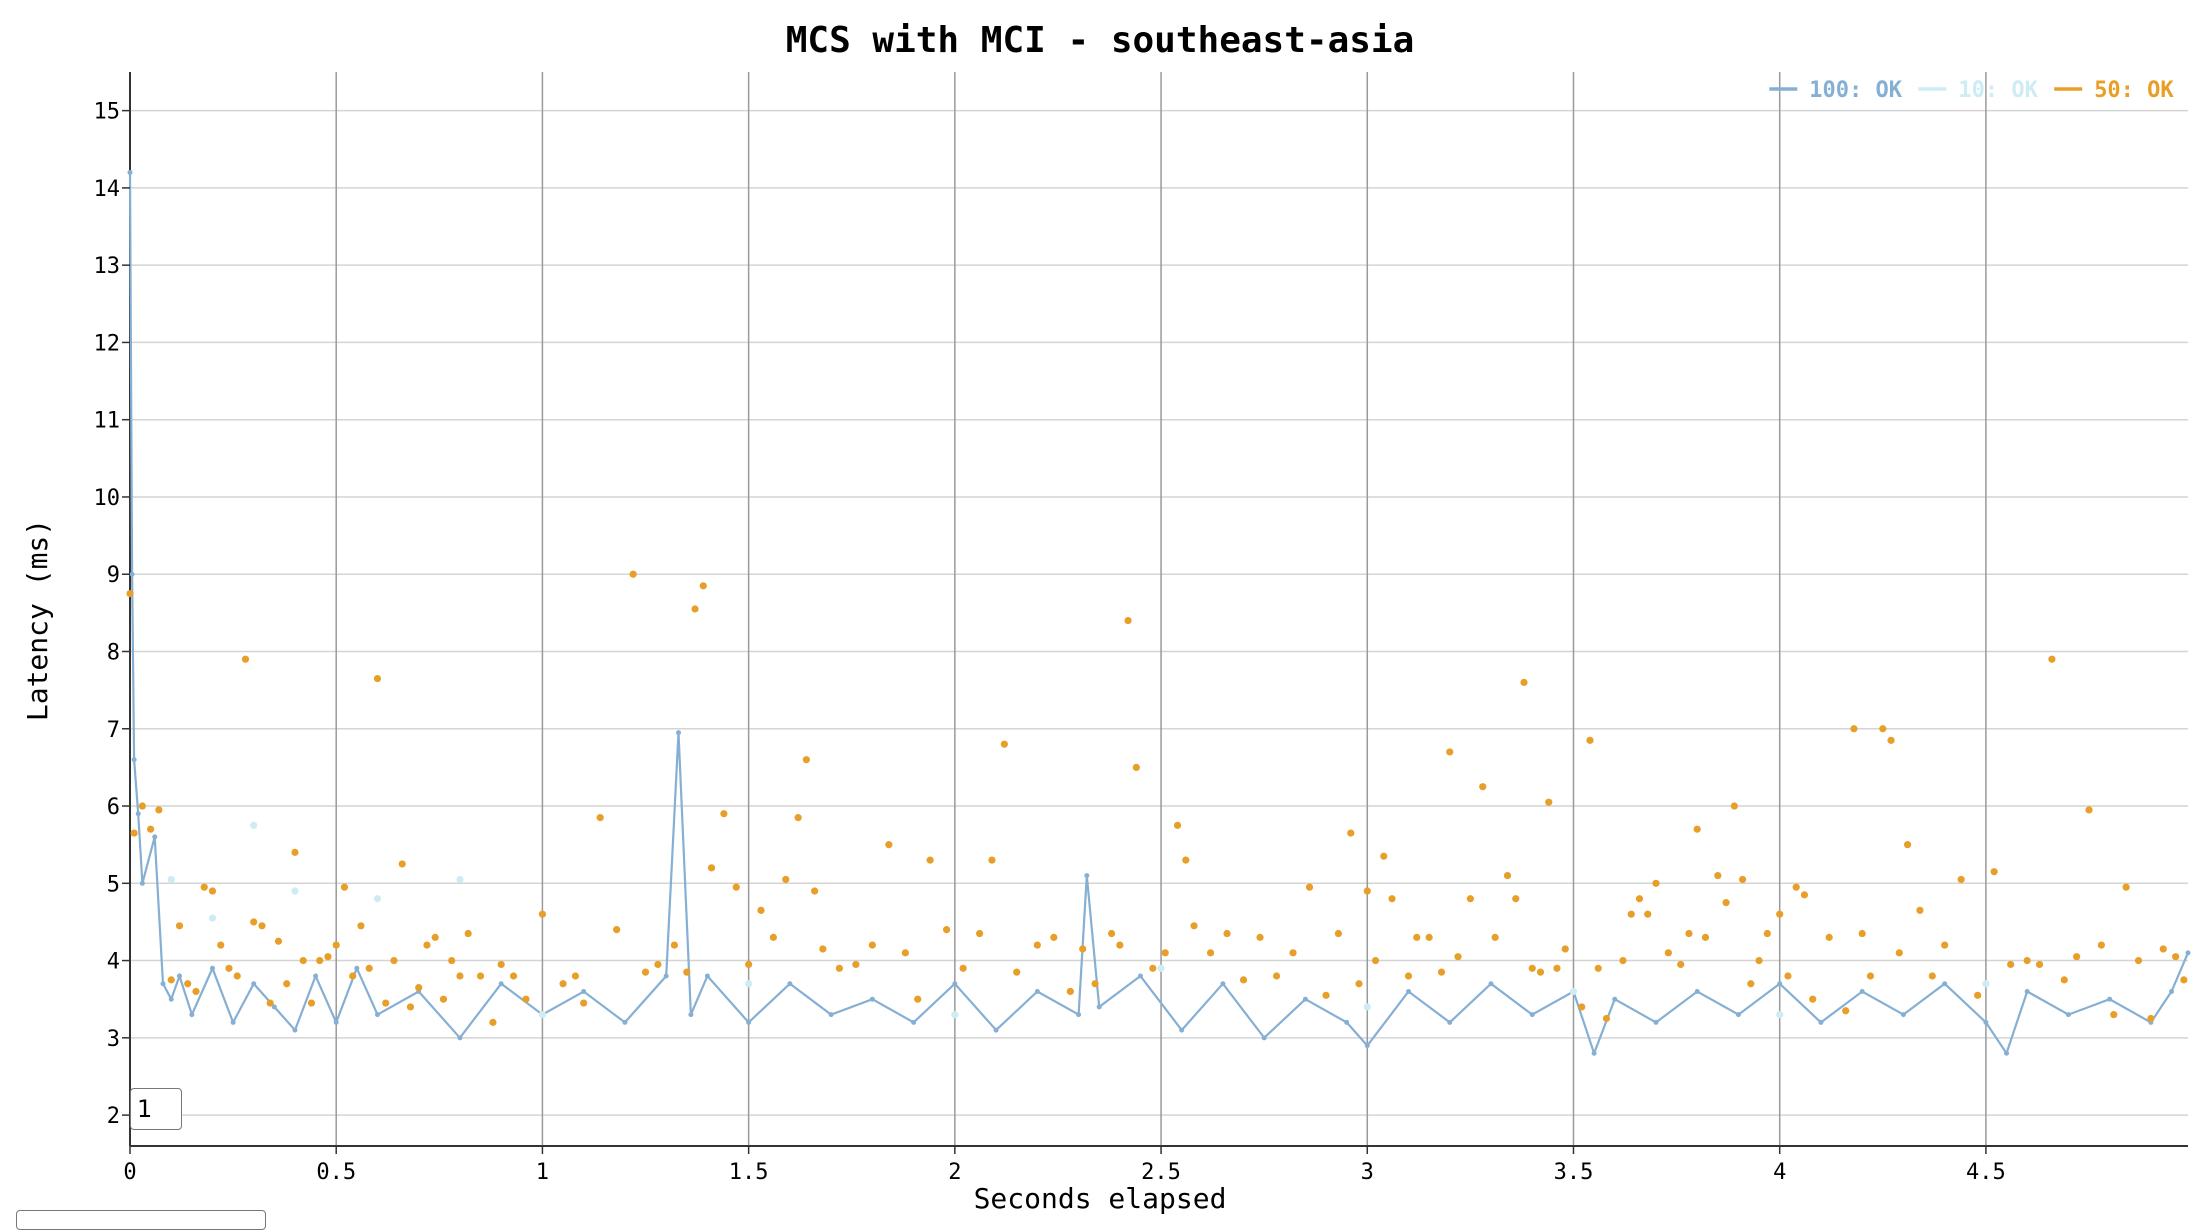 This screenshot has width=2200, height=1230. What do you see at coordinates (129, 1172) in the screenshot?
I see `x-tick-label: 0` at bounding box center [129, 1172].